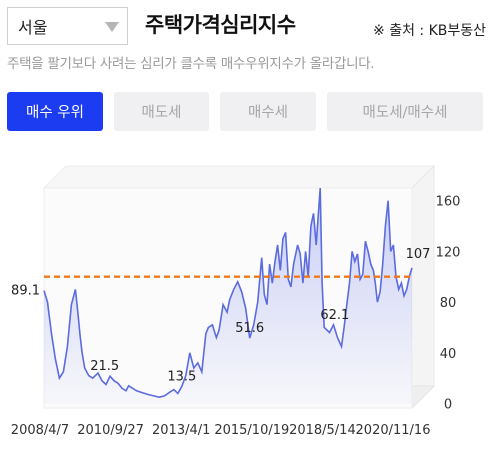 Image resolution: width=496 pixels, height=449 pixels. Describe the element at coordinates (239, 177) in the screenshot. I see `chart-frame-top` at that location.